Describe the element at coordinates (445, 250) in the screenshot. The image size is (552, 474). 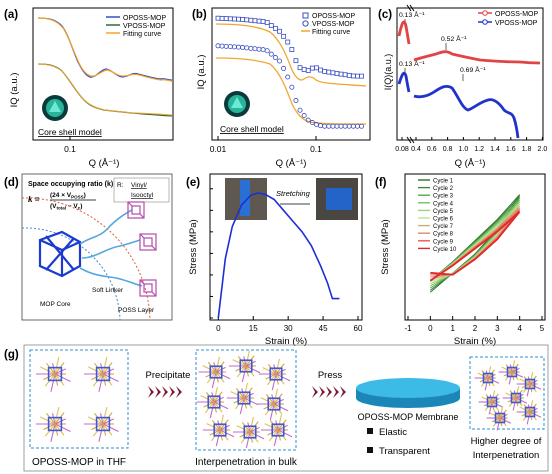
I see `legend-cycle-label: Cycle 10` at that location.